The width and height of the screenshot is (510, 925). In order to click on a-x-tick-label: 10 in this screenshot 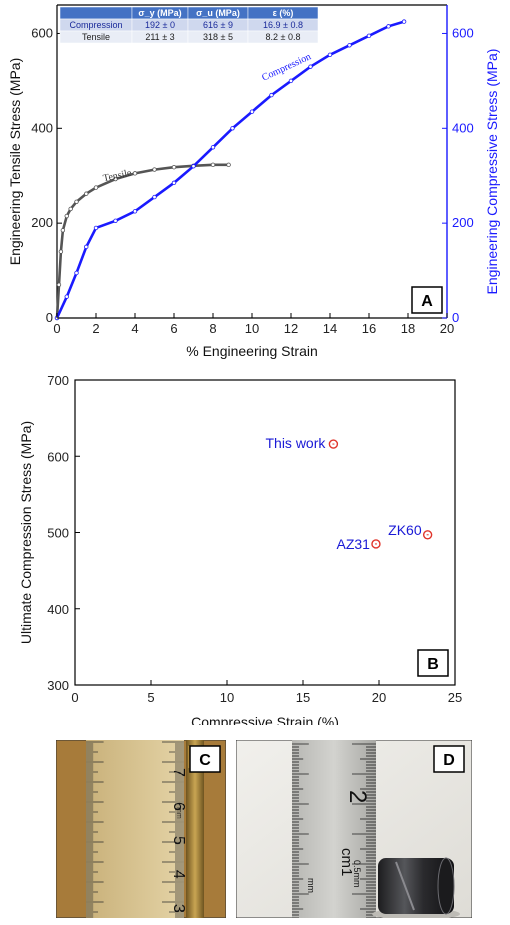, I will do `click(252, 328)`.